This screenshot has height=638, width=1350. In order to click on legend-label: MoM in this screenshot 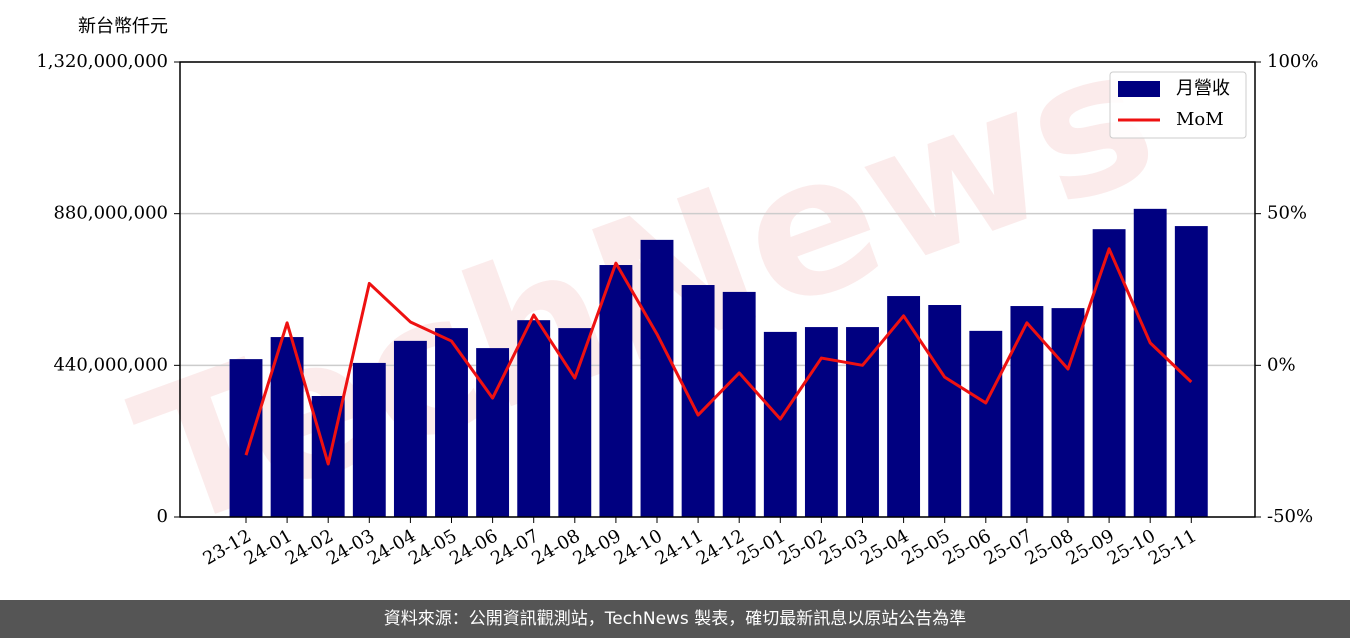, I will do `click(1200, 119)`.